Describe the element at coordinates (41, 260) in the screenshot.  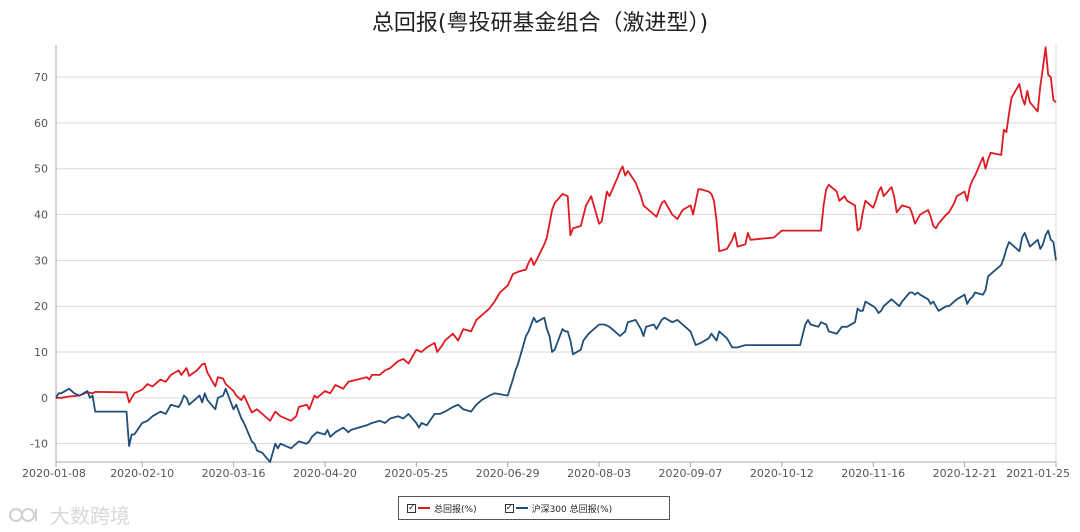
I see `y-tick-label: 30` at that location.